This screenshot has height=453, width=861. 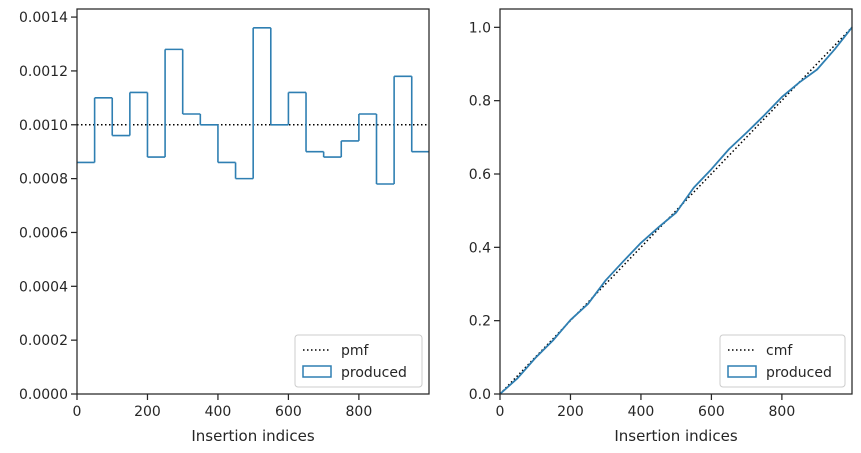 I want to click on y-tick-label: 0.8, so click(x=480, y=102).